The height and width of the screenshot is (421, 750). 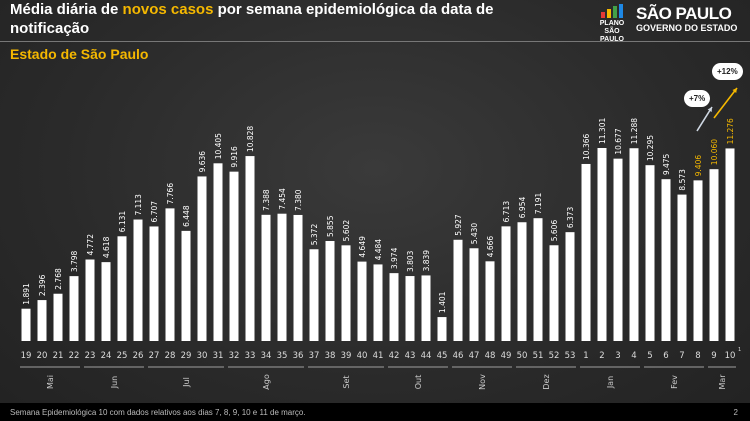 What do you see at coordinates (90, 356) in the screenshot?
I see `tick-label: 23` at bounding box center [90, 356].